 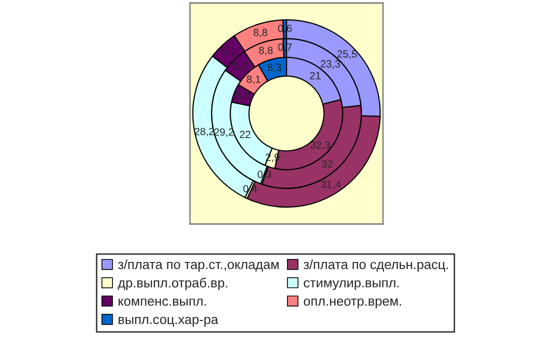 What do you see at coordinates (285, 29) in the screenshot?
I see `data-label: 0,6` at bounding box center [285, 29].